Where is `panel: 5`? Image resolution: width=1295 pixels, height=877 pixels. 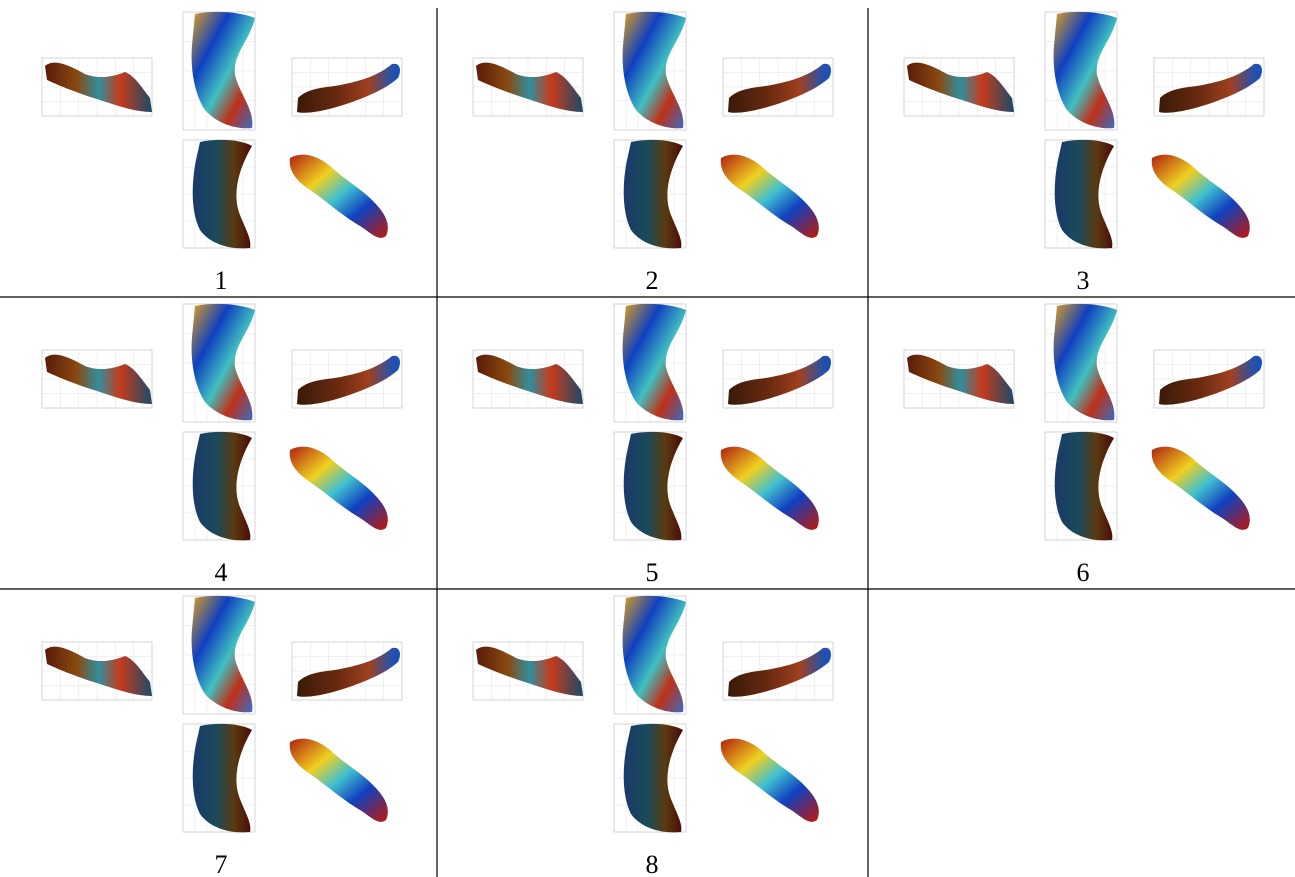
panel: 5 is located at coordinates (653, 445).